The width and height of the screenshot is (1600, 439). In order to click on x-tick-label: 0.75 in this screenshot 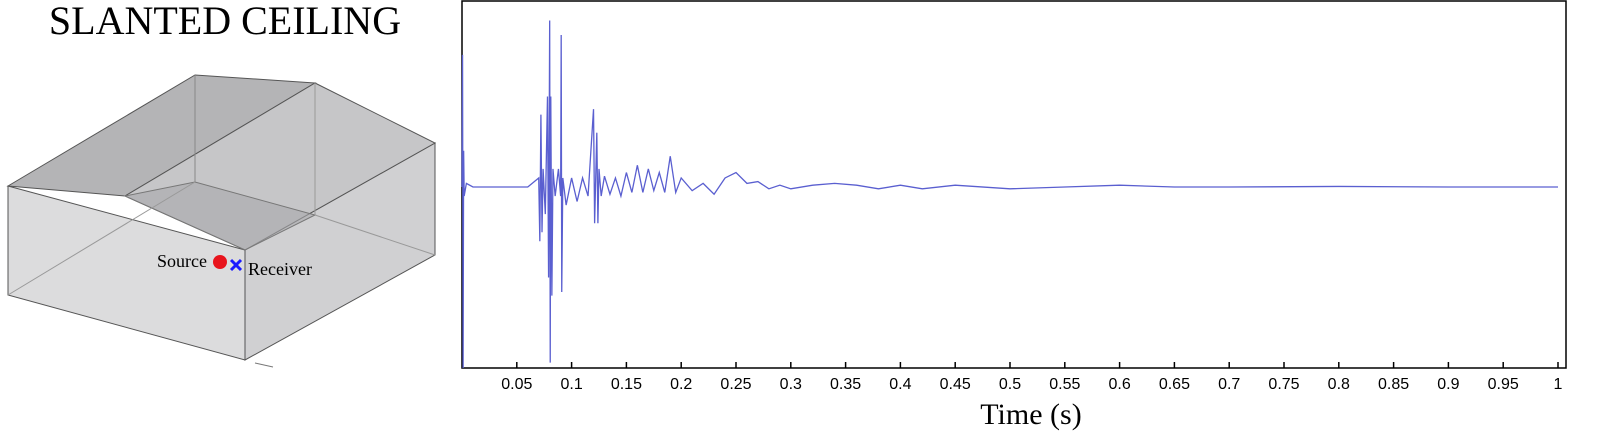, I will do `click(1283, 384)`.